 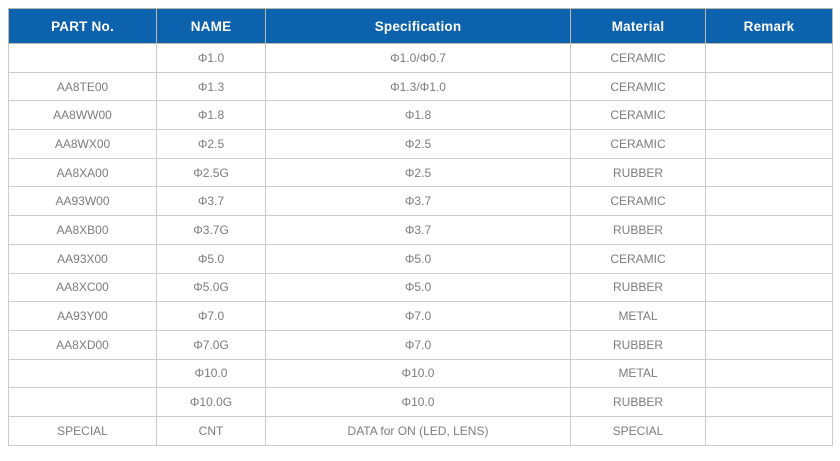 I want to click on table-row: AA8XB00 Φ3.7G Φ3.7 RUBBER, so click(x=420, y=230).